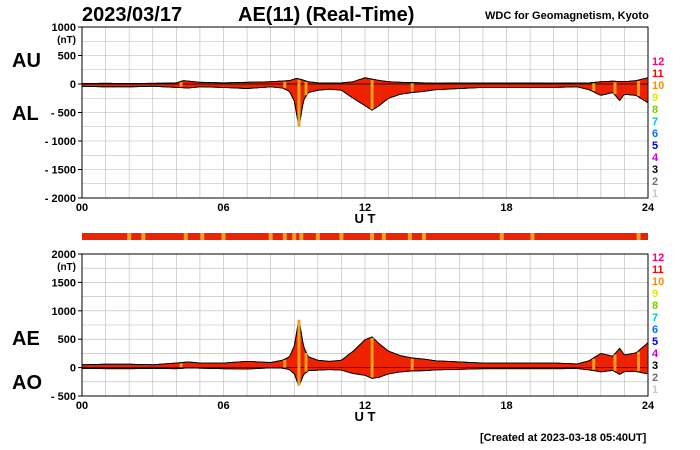 Image resolution: width=700 pixels, height=450 pixels. I want to click on ae-side-label: AE, so click(26, 339).